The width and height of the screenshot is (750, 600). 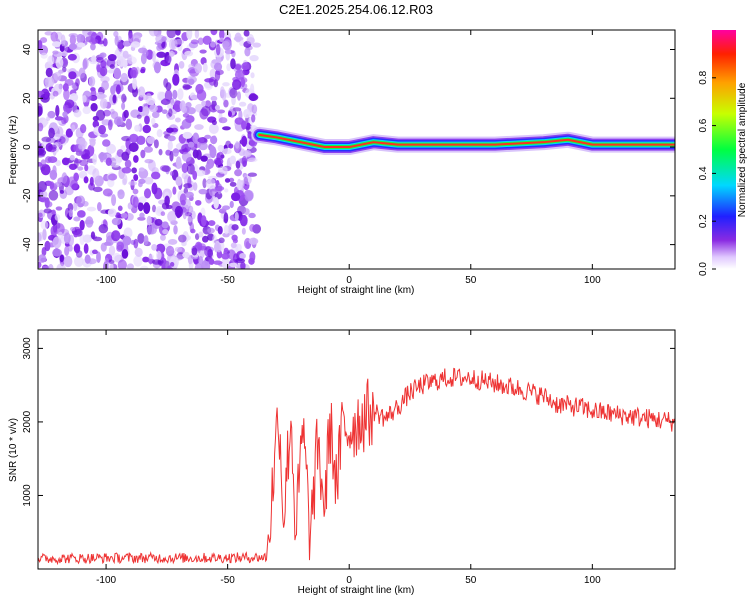 I want to click on bottom-y-tick-label: 1000, so click(x=27, y=495).